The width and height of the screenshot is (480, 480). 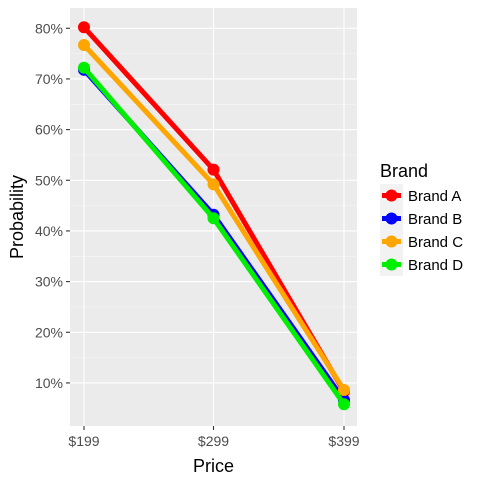 I want to click on y-tick-label: 80%, so click(x=49, y=28).